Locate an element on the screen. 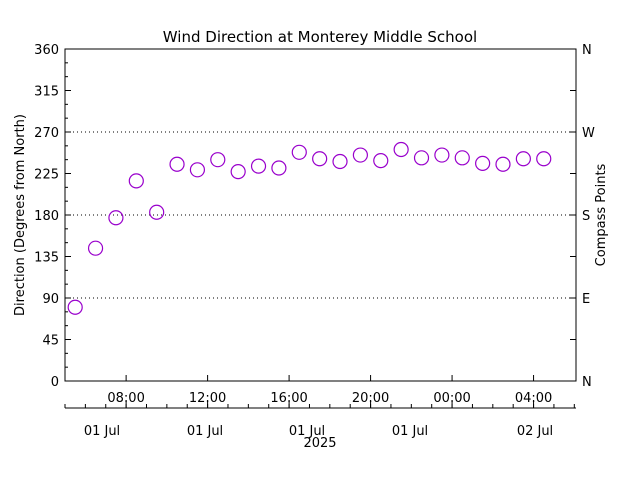 The height and width of the screenshot is (480, 640). y-axis-right-compass: N E S W N is located at coordinates (582, 216).